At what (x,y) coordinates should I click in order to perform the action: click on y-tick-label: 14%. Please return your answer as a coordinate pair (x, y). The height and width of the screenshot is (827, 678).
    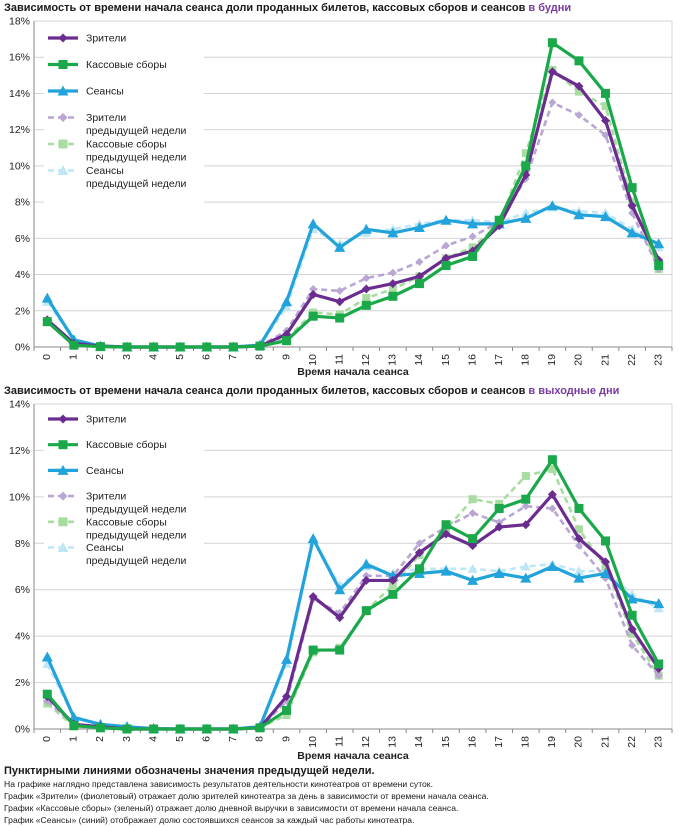
    Looking at the image, I should click on (19, 405).